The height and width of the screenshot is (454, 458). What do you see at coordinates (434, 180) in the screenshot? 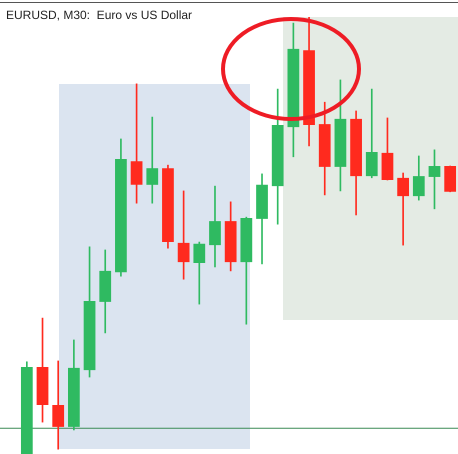
I see `candlestick` at bounding box center [434, 180].